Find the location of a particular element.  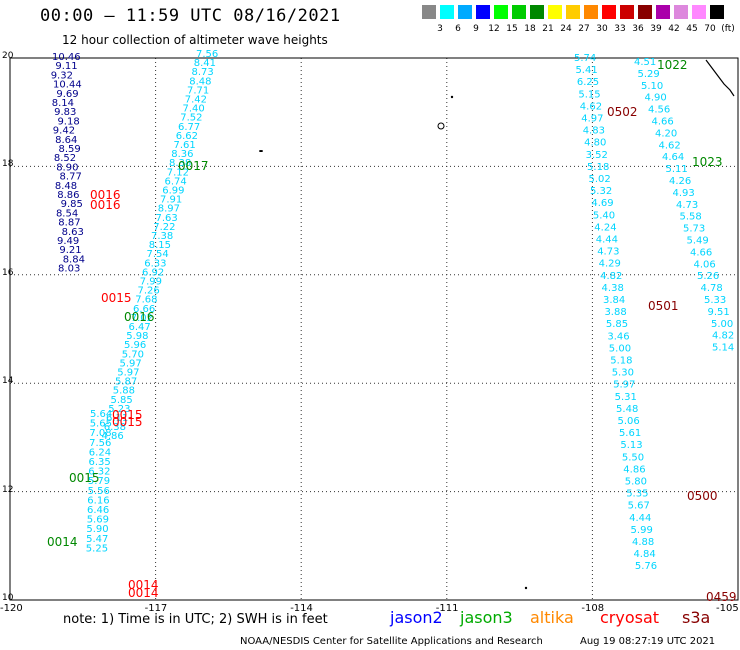

wave-height-value: 8.36 is located at coordinates (182, 154).